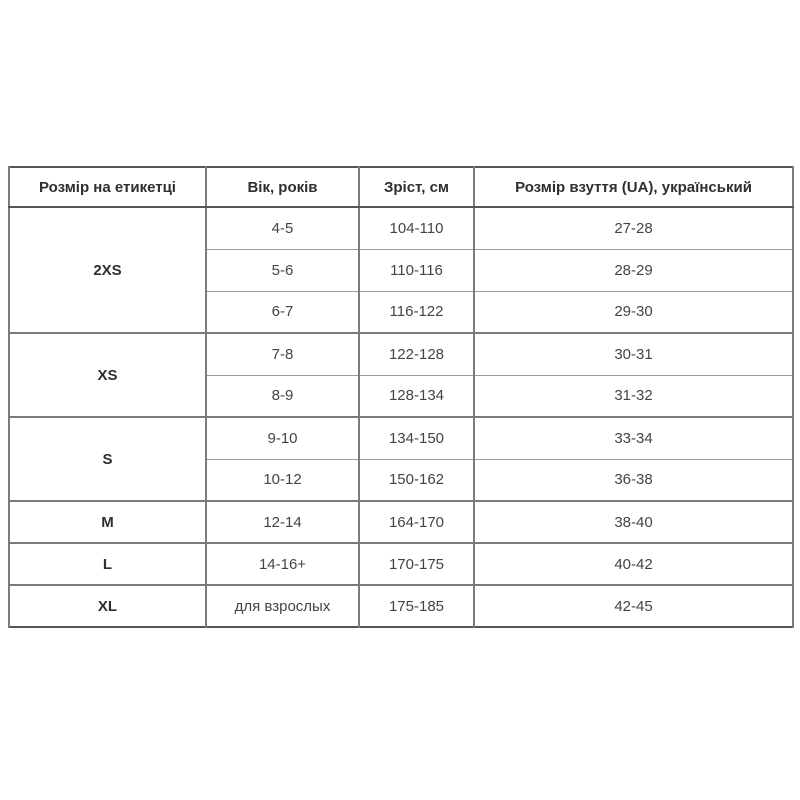 The image size is (800, 800). Describe the element at coordinates (416, 312) in the screenshot. I see `height-cell: 116-122` at that location.